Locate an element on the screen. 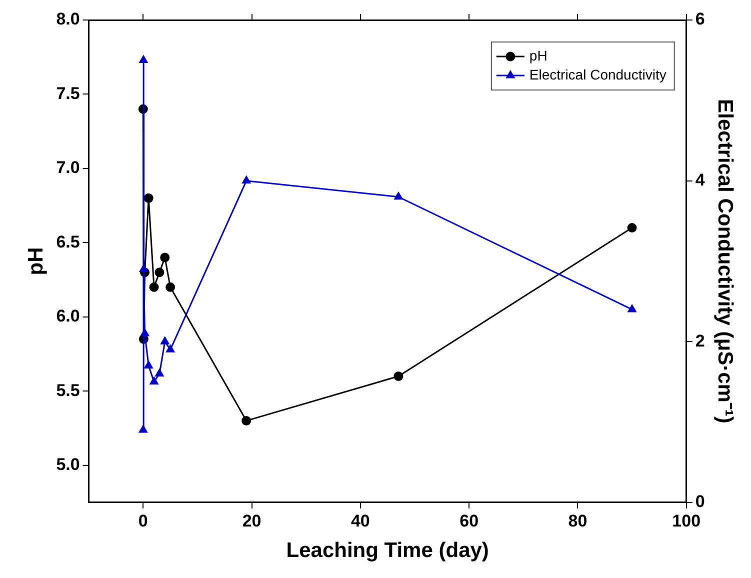  y2-axis-title: Electrical Conductivity (μS·cm⁻¹) is located at coordinates (725, 261).